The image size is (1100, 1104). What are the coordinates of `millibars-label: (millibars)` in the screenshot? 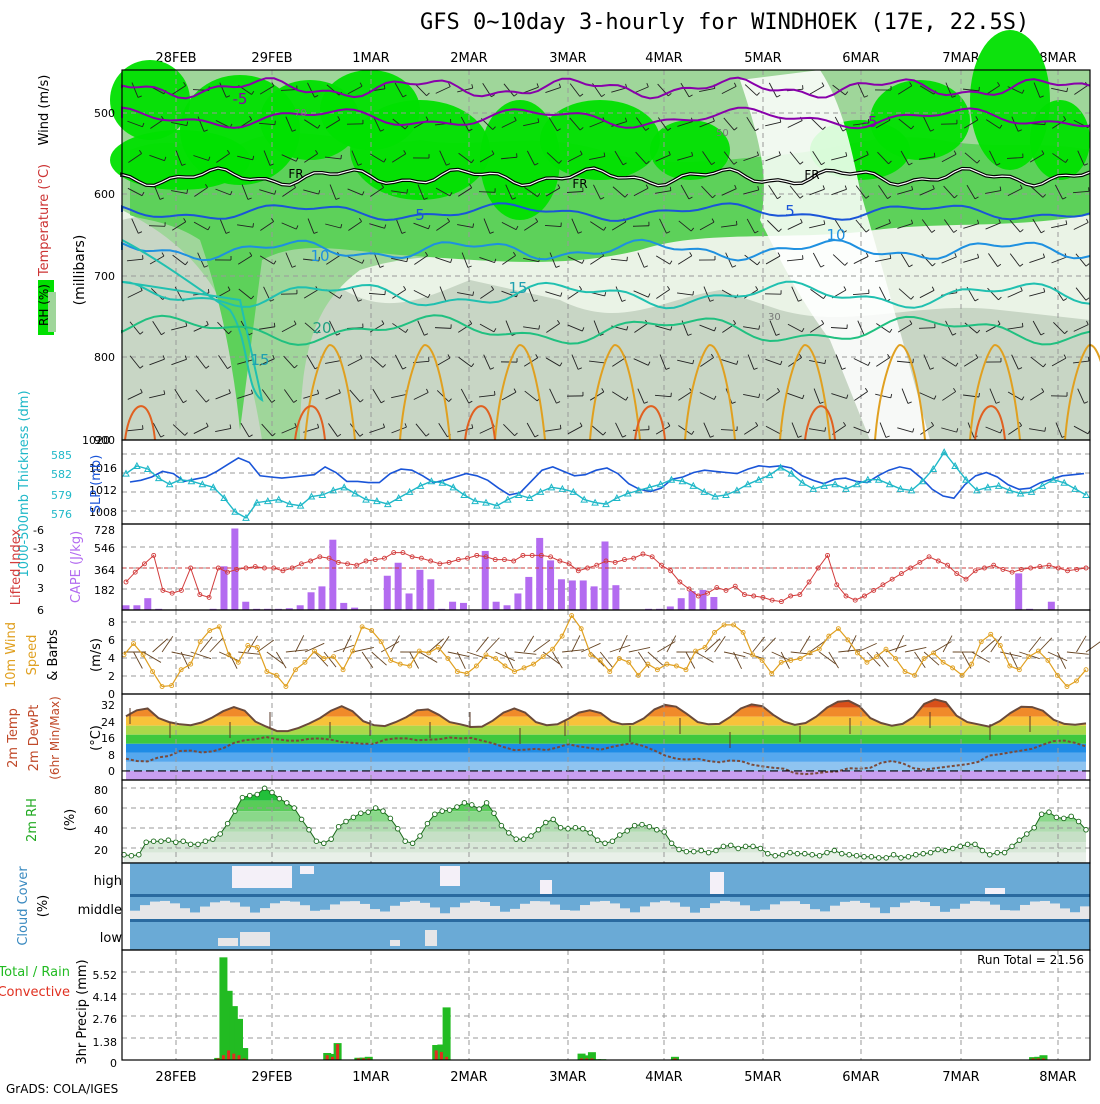 It's located at (80, 270).